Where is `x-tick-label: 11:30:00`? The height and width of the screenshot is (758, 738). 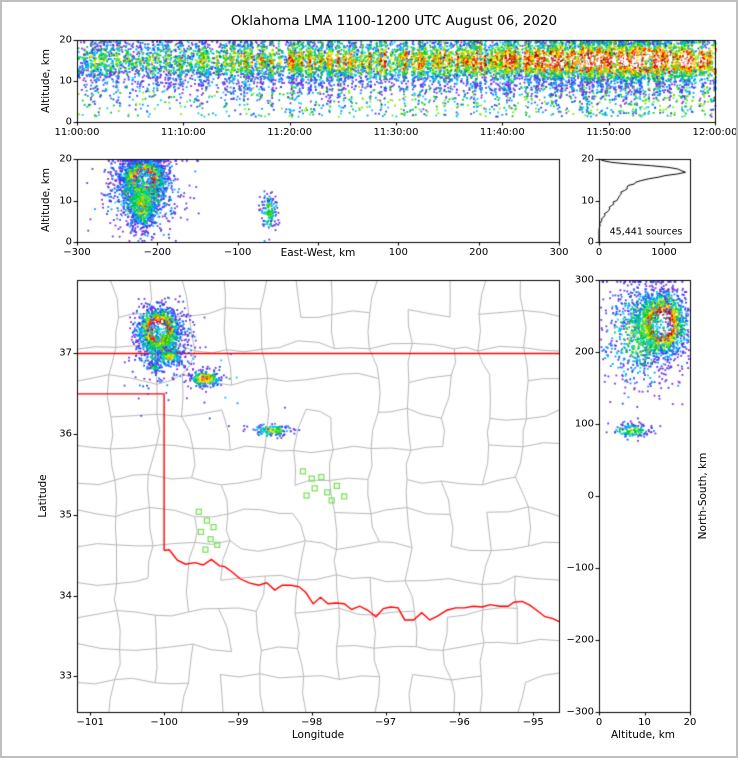
x-tick-label: 11:30:00 is located at coordinates (396, 132).